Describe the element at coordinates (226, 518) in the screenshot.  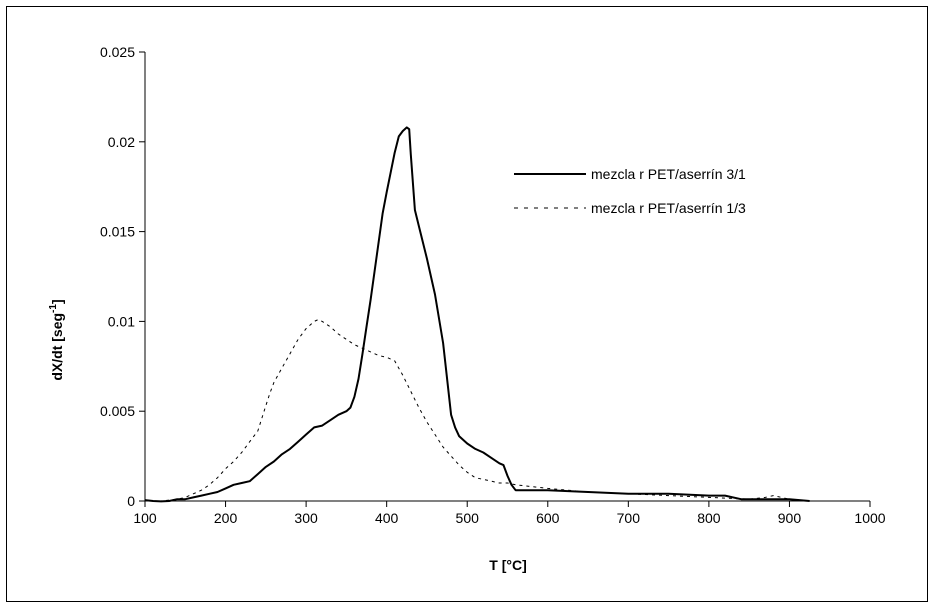
I see `x-tick-label: 200` at that location.